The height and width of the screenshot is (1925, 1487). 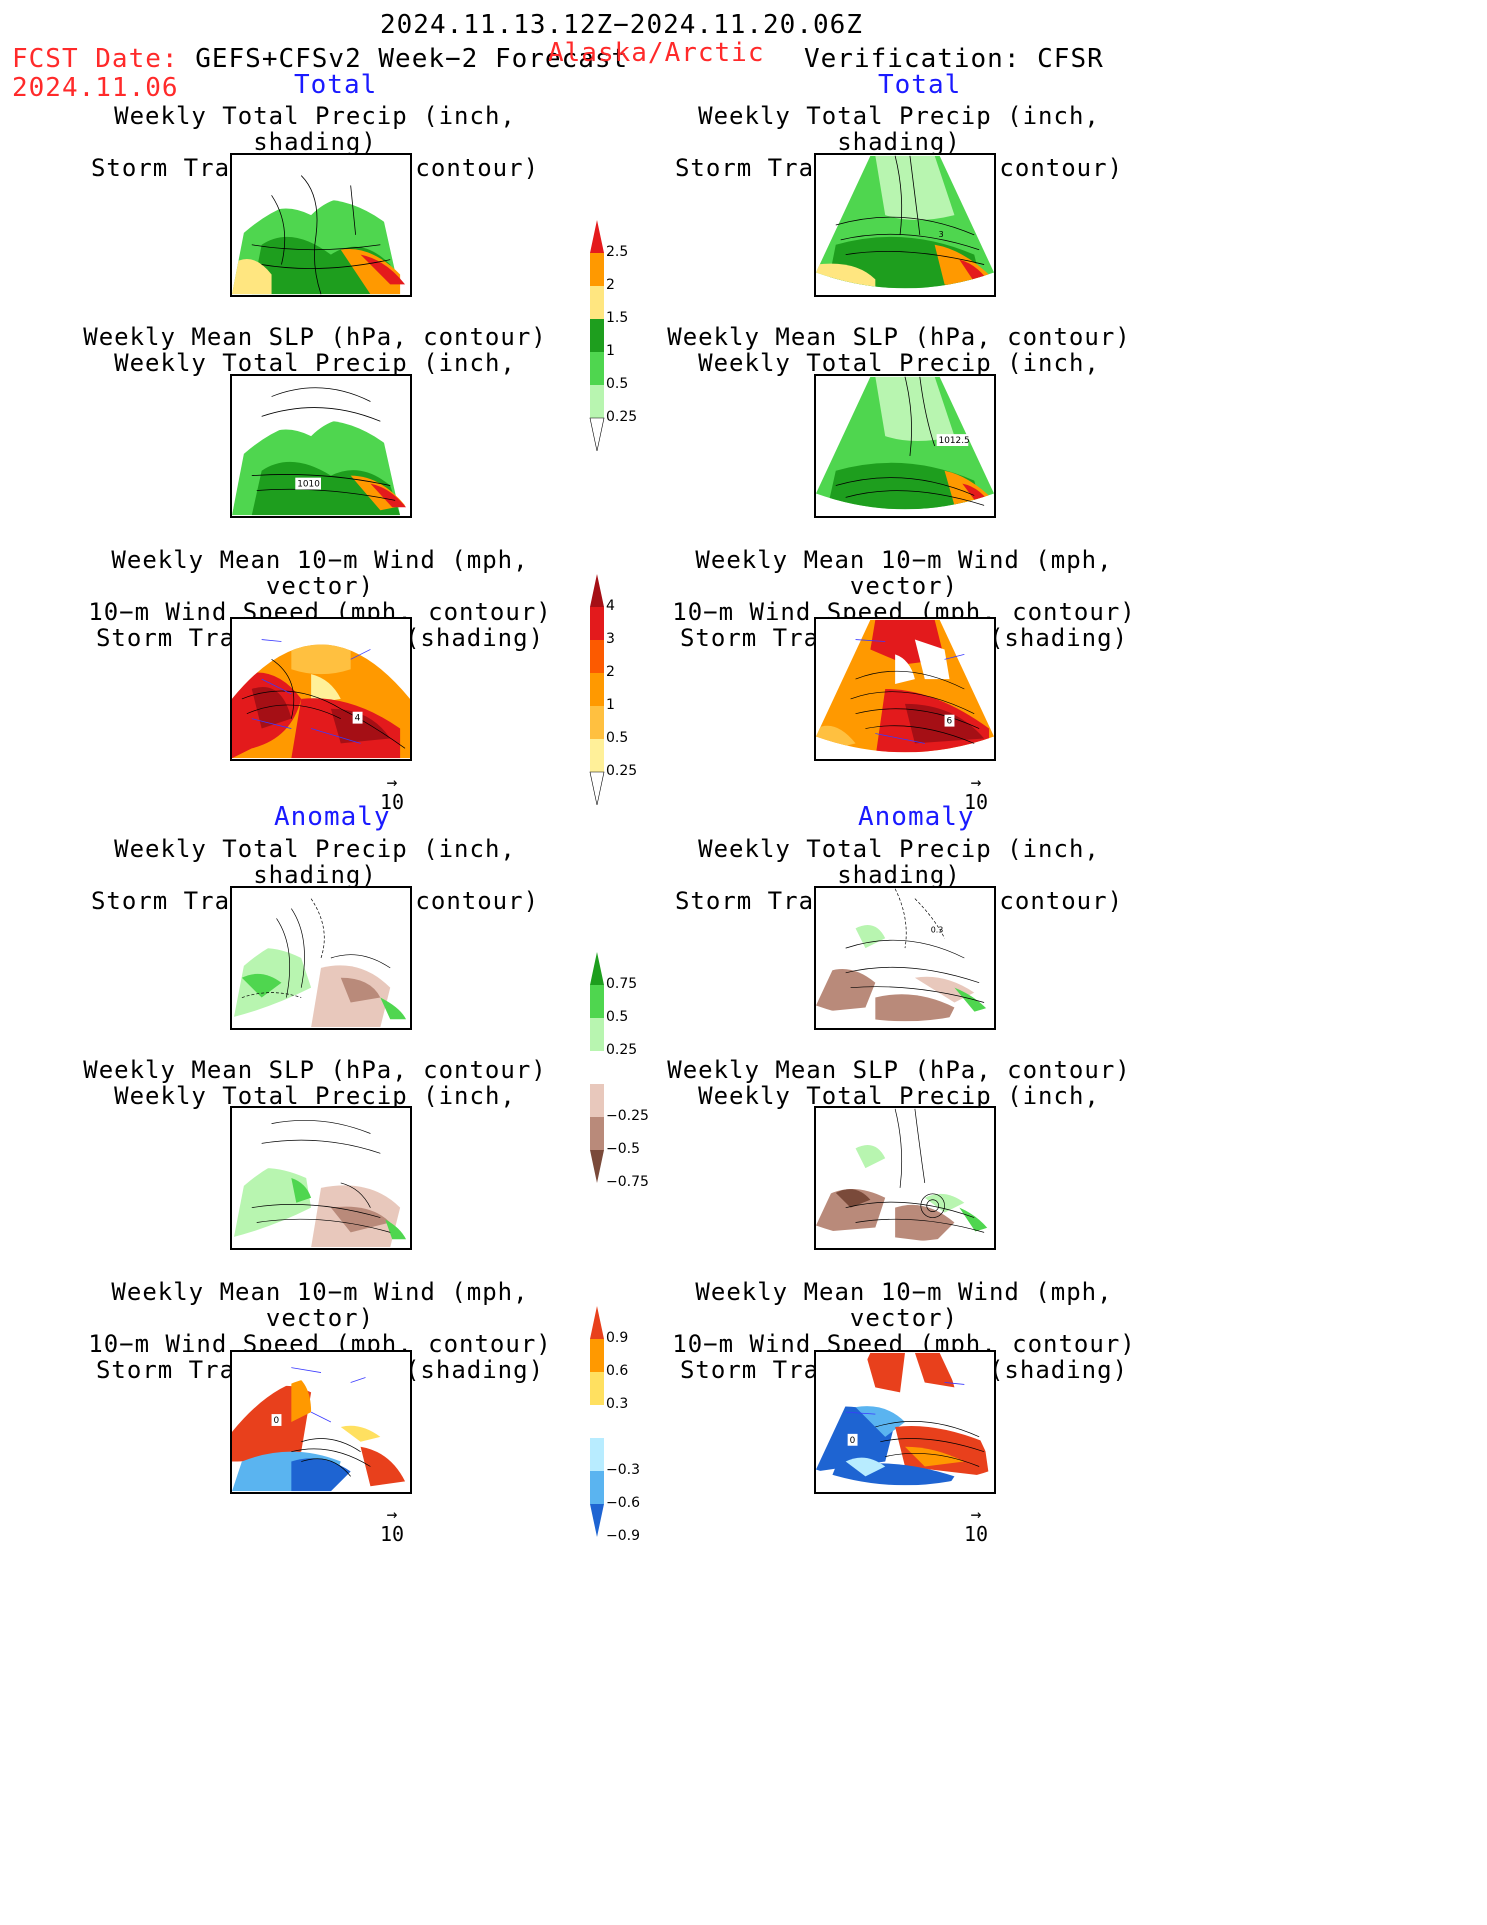 I want to click on period-title: 2024.11.13.12Z−2024.11.20.06Z, so click(x=621, y=25).